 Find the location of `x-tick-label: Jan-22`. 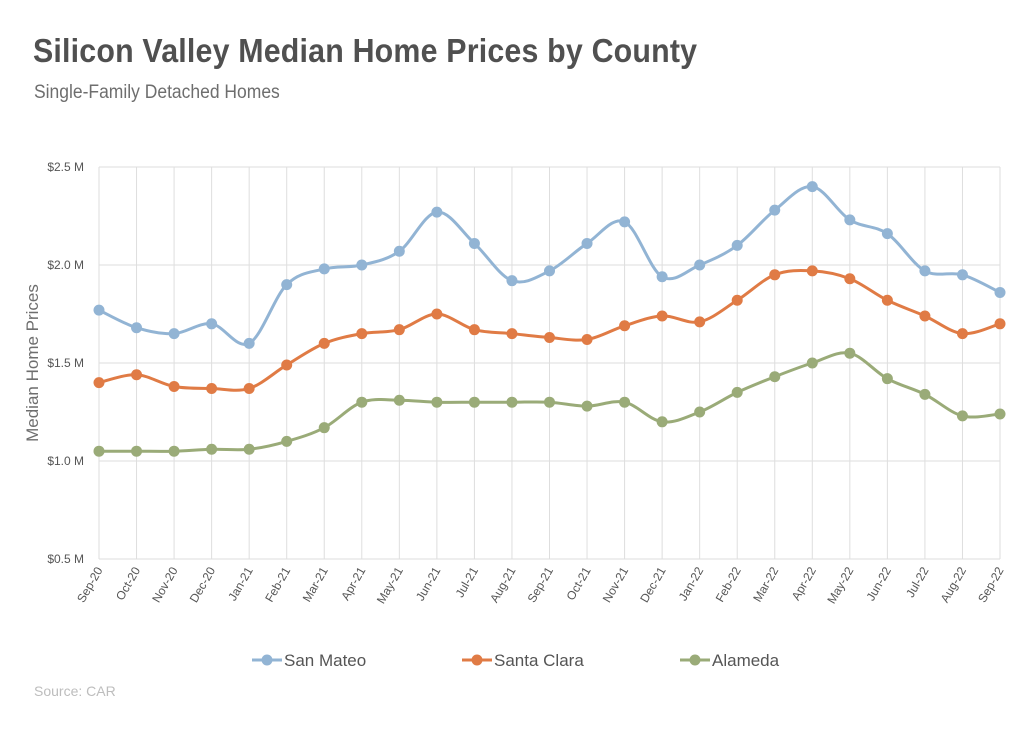

x-tick-label: Jan-22 is located at coordinates (691, 583).